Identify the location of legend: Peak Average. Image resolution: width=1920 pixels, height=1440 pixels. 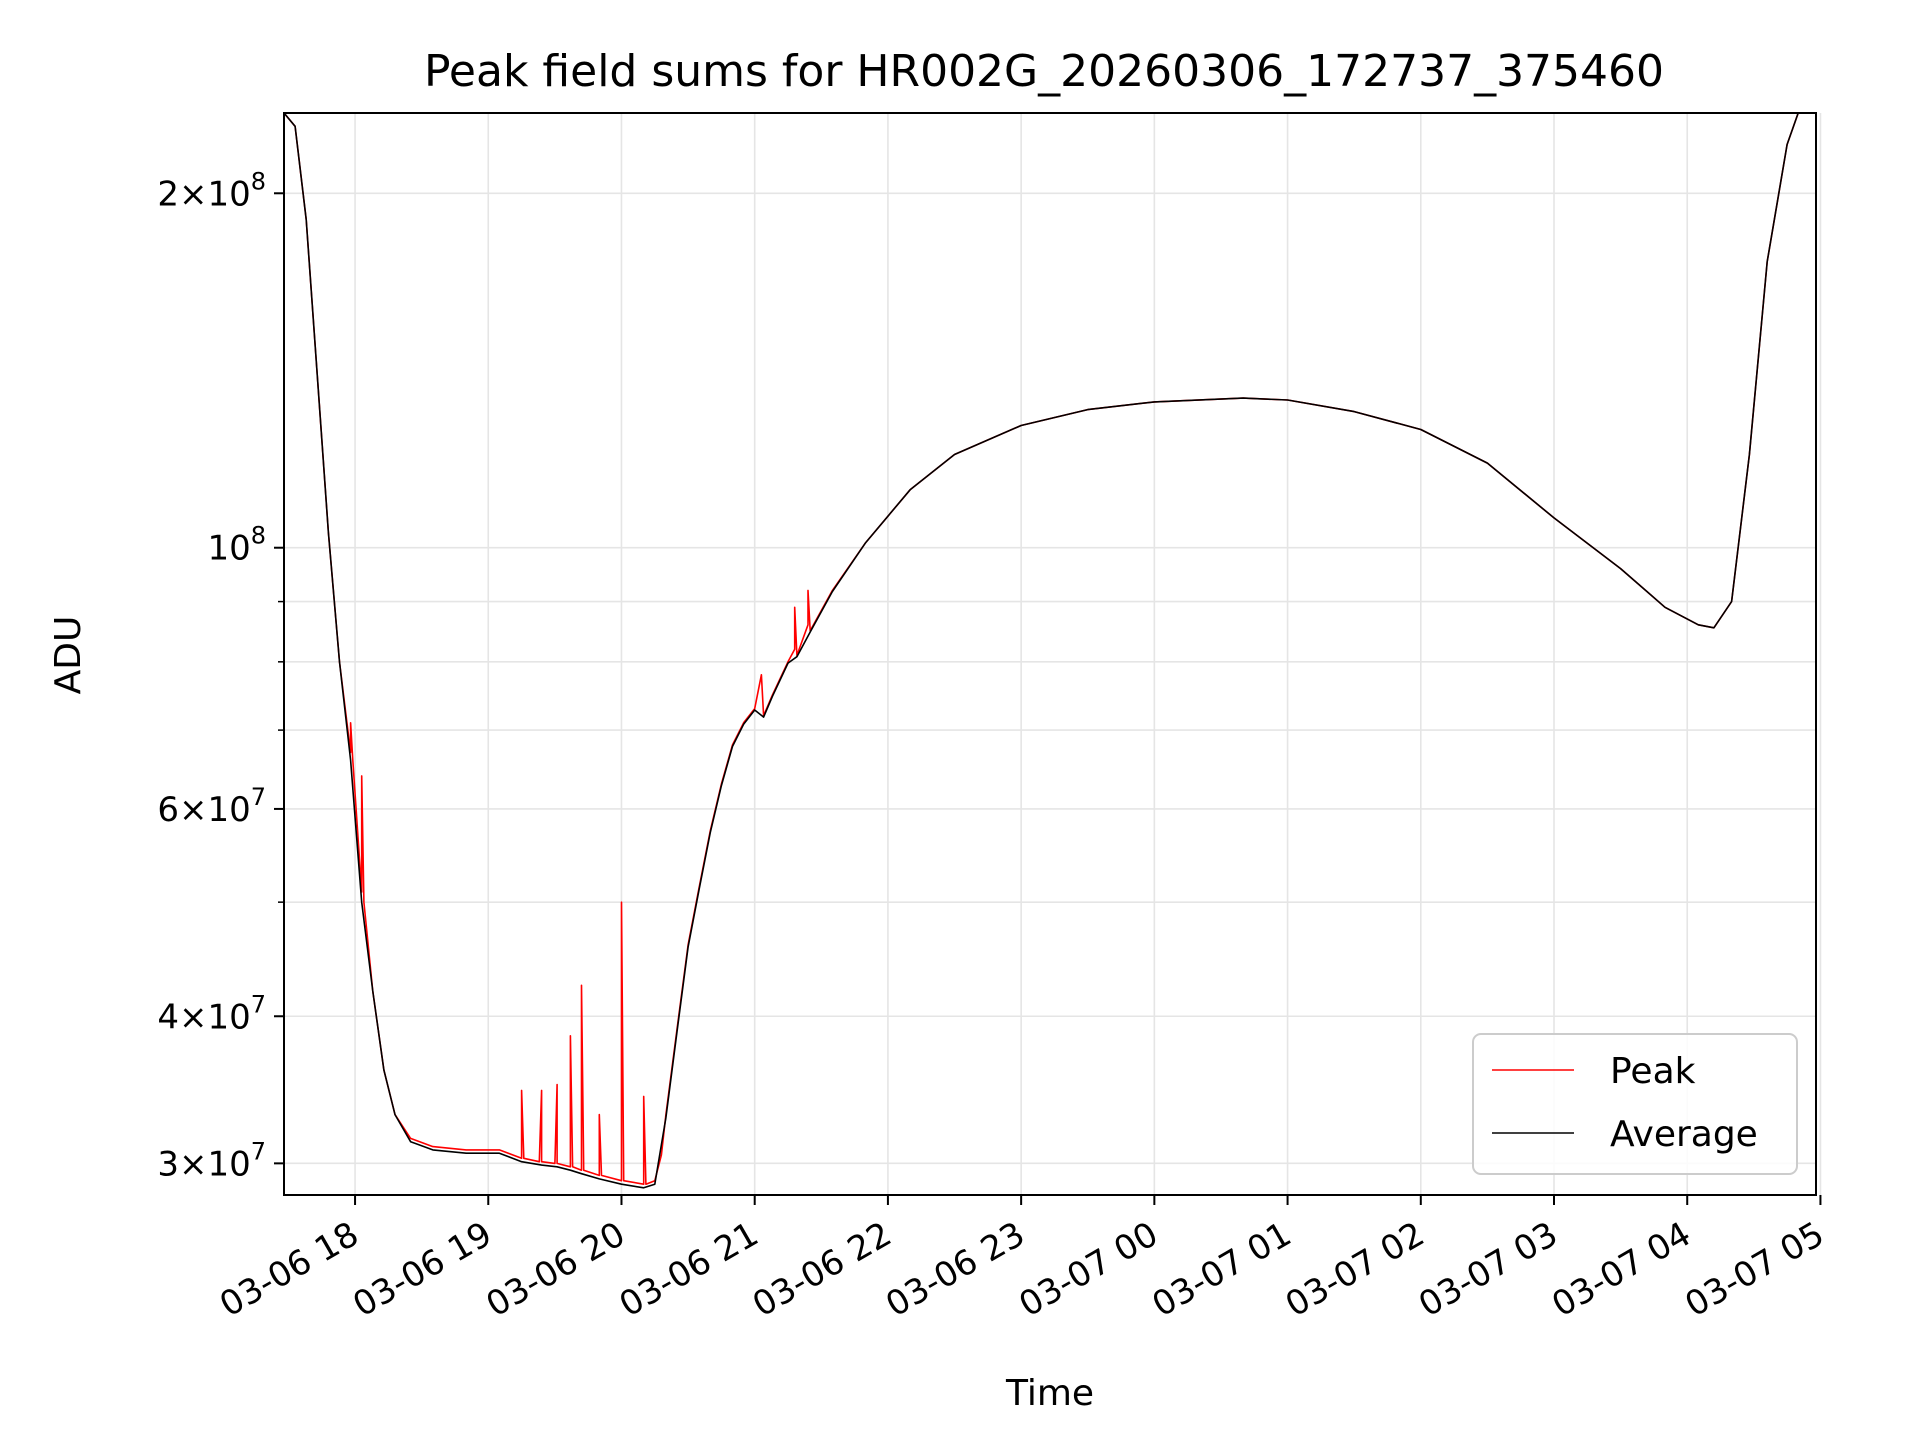
(1635, 1104).